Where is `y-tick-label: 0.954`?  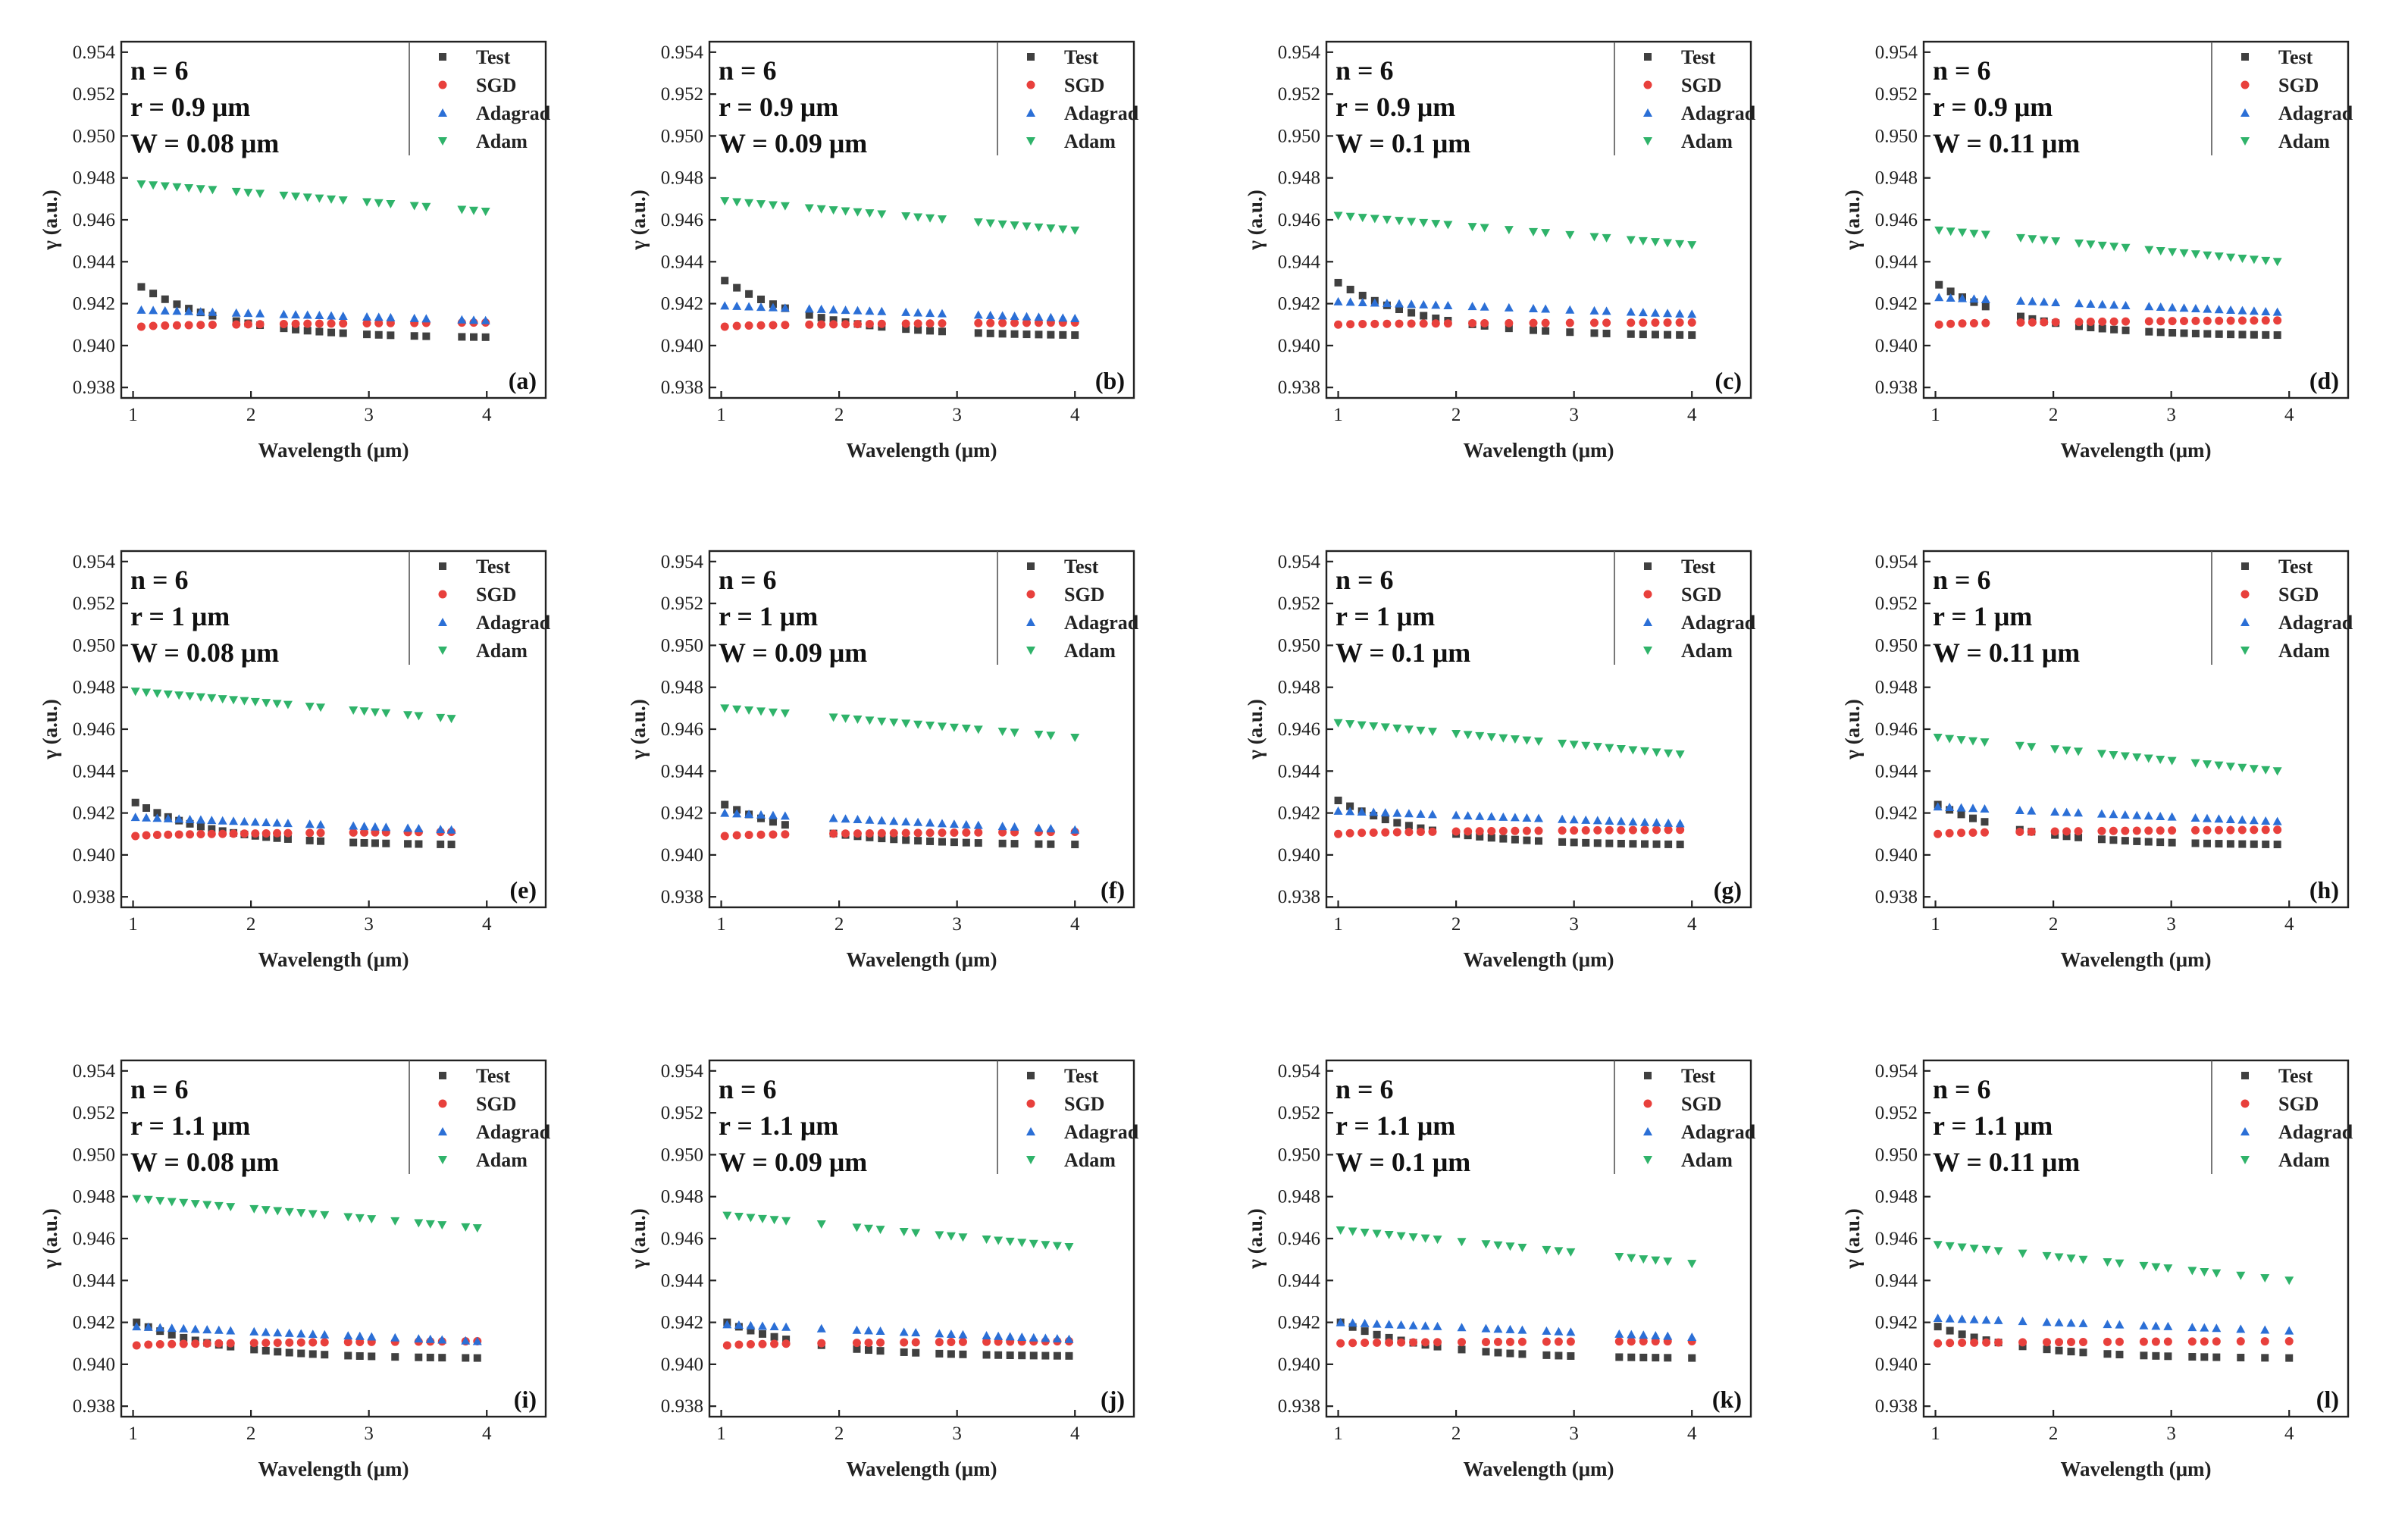 y-tick-label: 0.954 is located at coordinates (1299, 1071).